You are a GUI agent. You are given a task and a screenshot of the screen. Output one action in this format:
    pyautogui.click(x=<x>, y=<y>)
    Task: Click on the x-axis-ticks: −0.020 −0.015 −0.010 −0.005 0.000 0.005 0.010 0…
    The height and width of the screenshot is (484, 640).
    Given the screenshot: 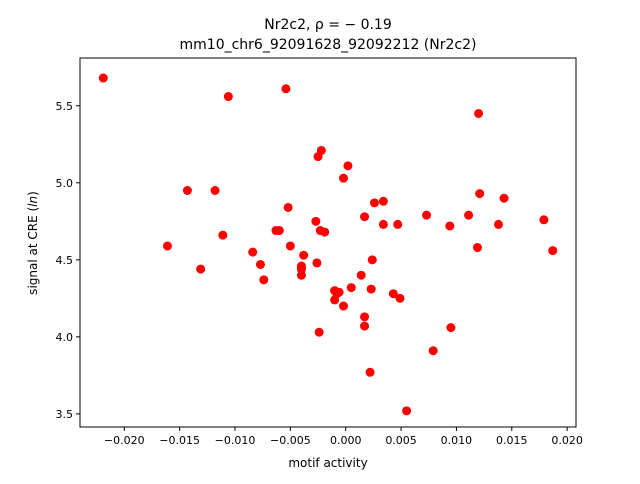 What is the action you would take?
    pyautogui.click(x=343, y=437)
    